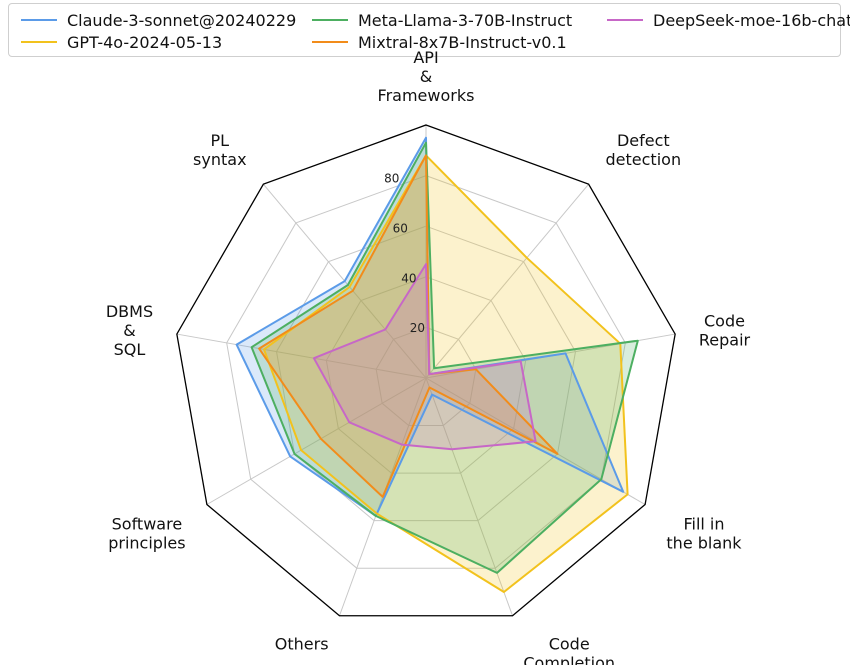 Image resolution: width=850 pixels, height=665 pixels. What do you see at coordinates (751, 20) in the screenshot?
I see `legend-label: DeepSeek-moe-16b-chat` at bounding box center [751, 20].